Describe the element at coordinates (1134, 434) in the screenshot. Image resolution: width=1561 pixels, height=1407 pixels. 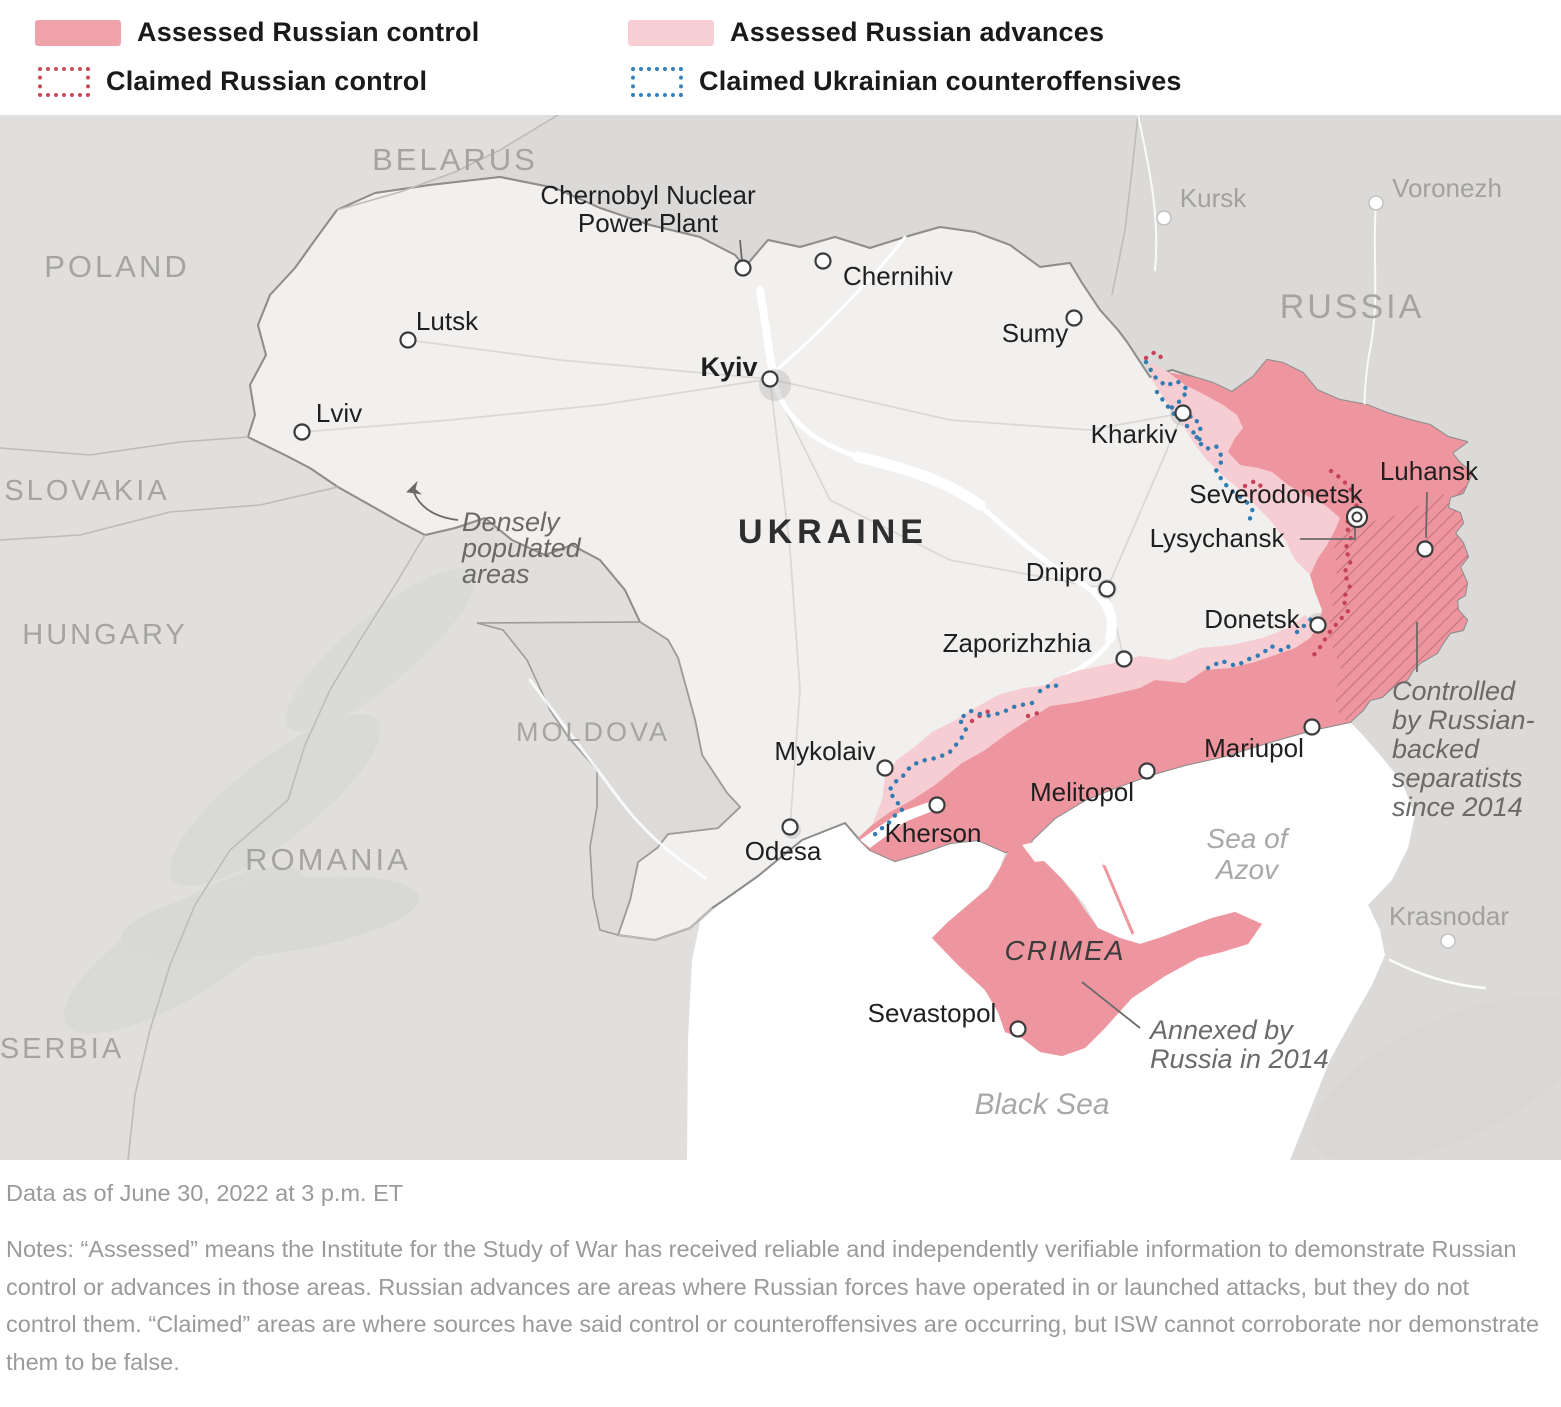
I see `city-label: Kharkiv` at that location.